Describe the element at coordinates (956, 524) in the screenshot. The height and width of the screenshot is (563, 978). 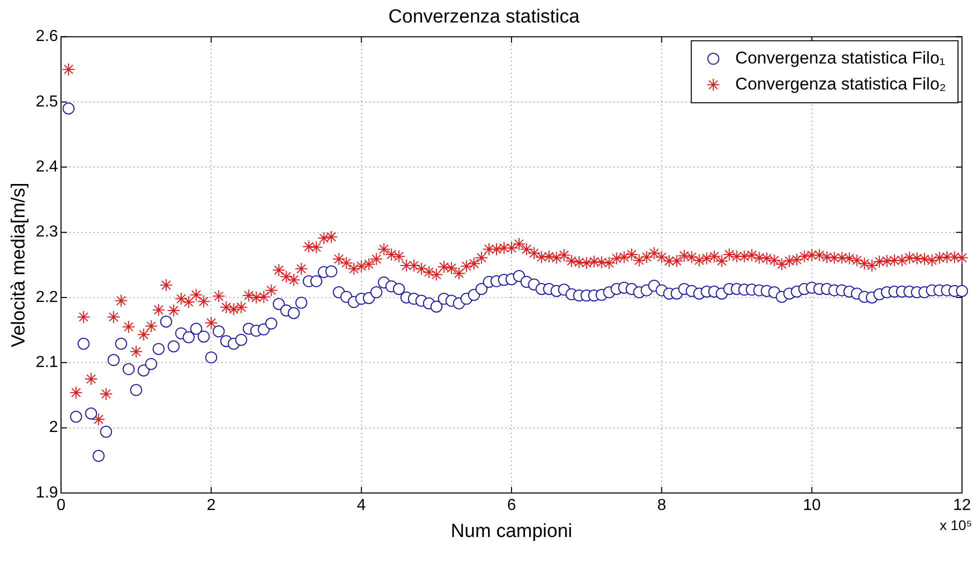
I see `text: x 10⁵` at that location.